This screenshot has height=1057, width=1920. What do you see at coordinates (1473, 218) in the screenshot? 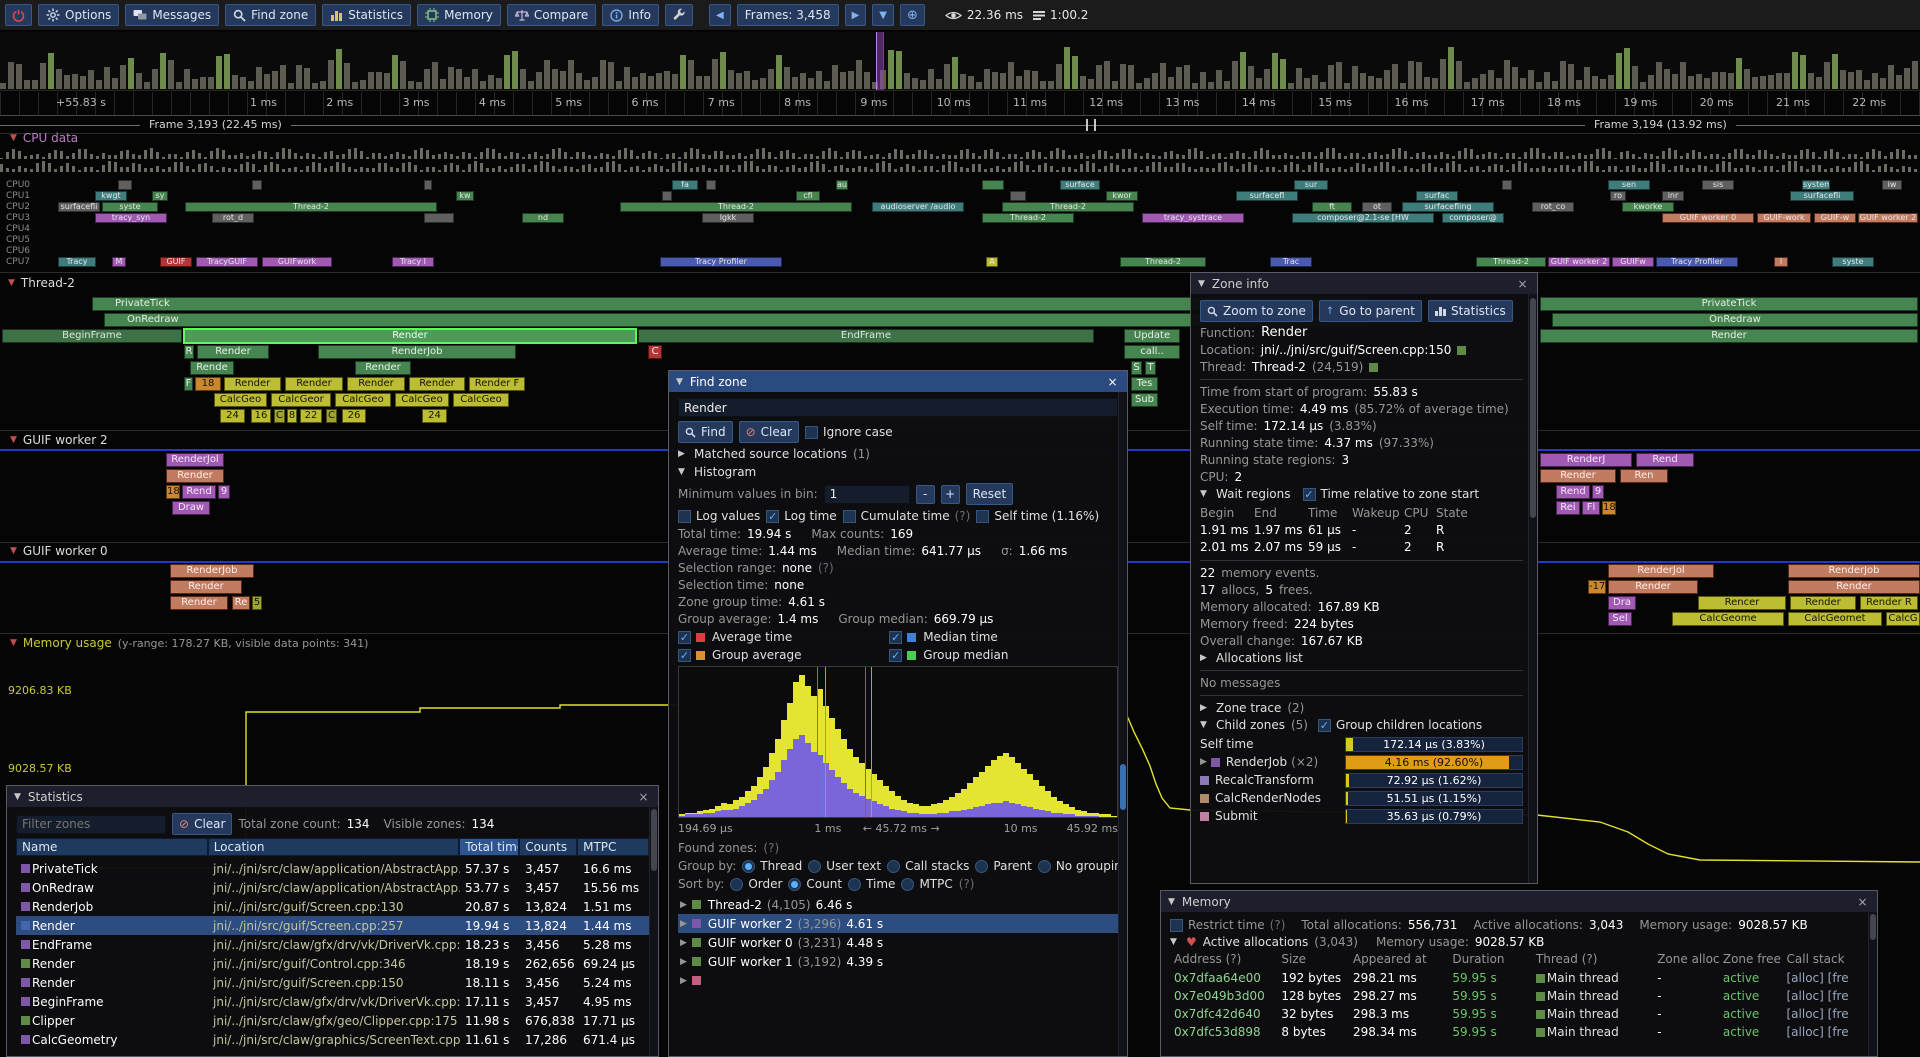
I see `cpu-zone: composer@` at bounding box center [1473, 218].